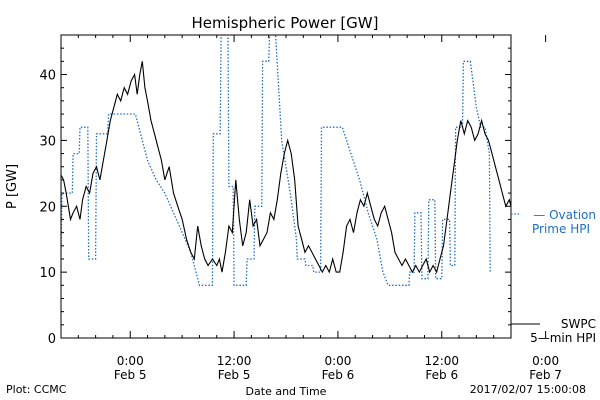 The width and height of the screenshot is (600, 400). What do you see at coordinates (286, 391) in the screenshot?
I see `x-axis-label: Date and Time` at bounding box center [286, 391].